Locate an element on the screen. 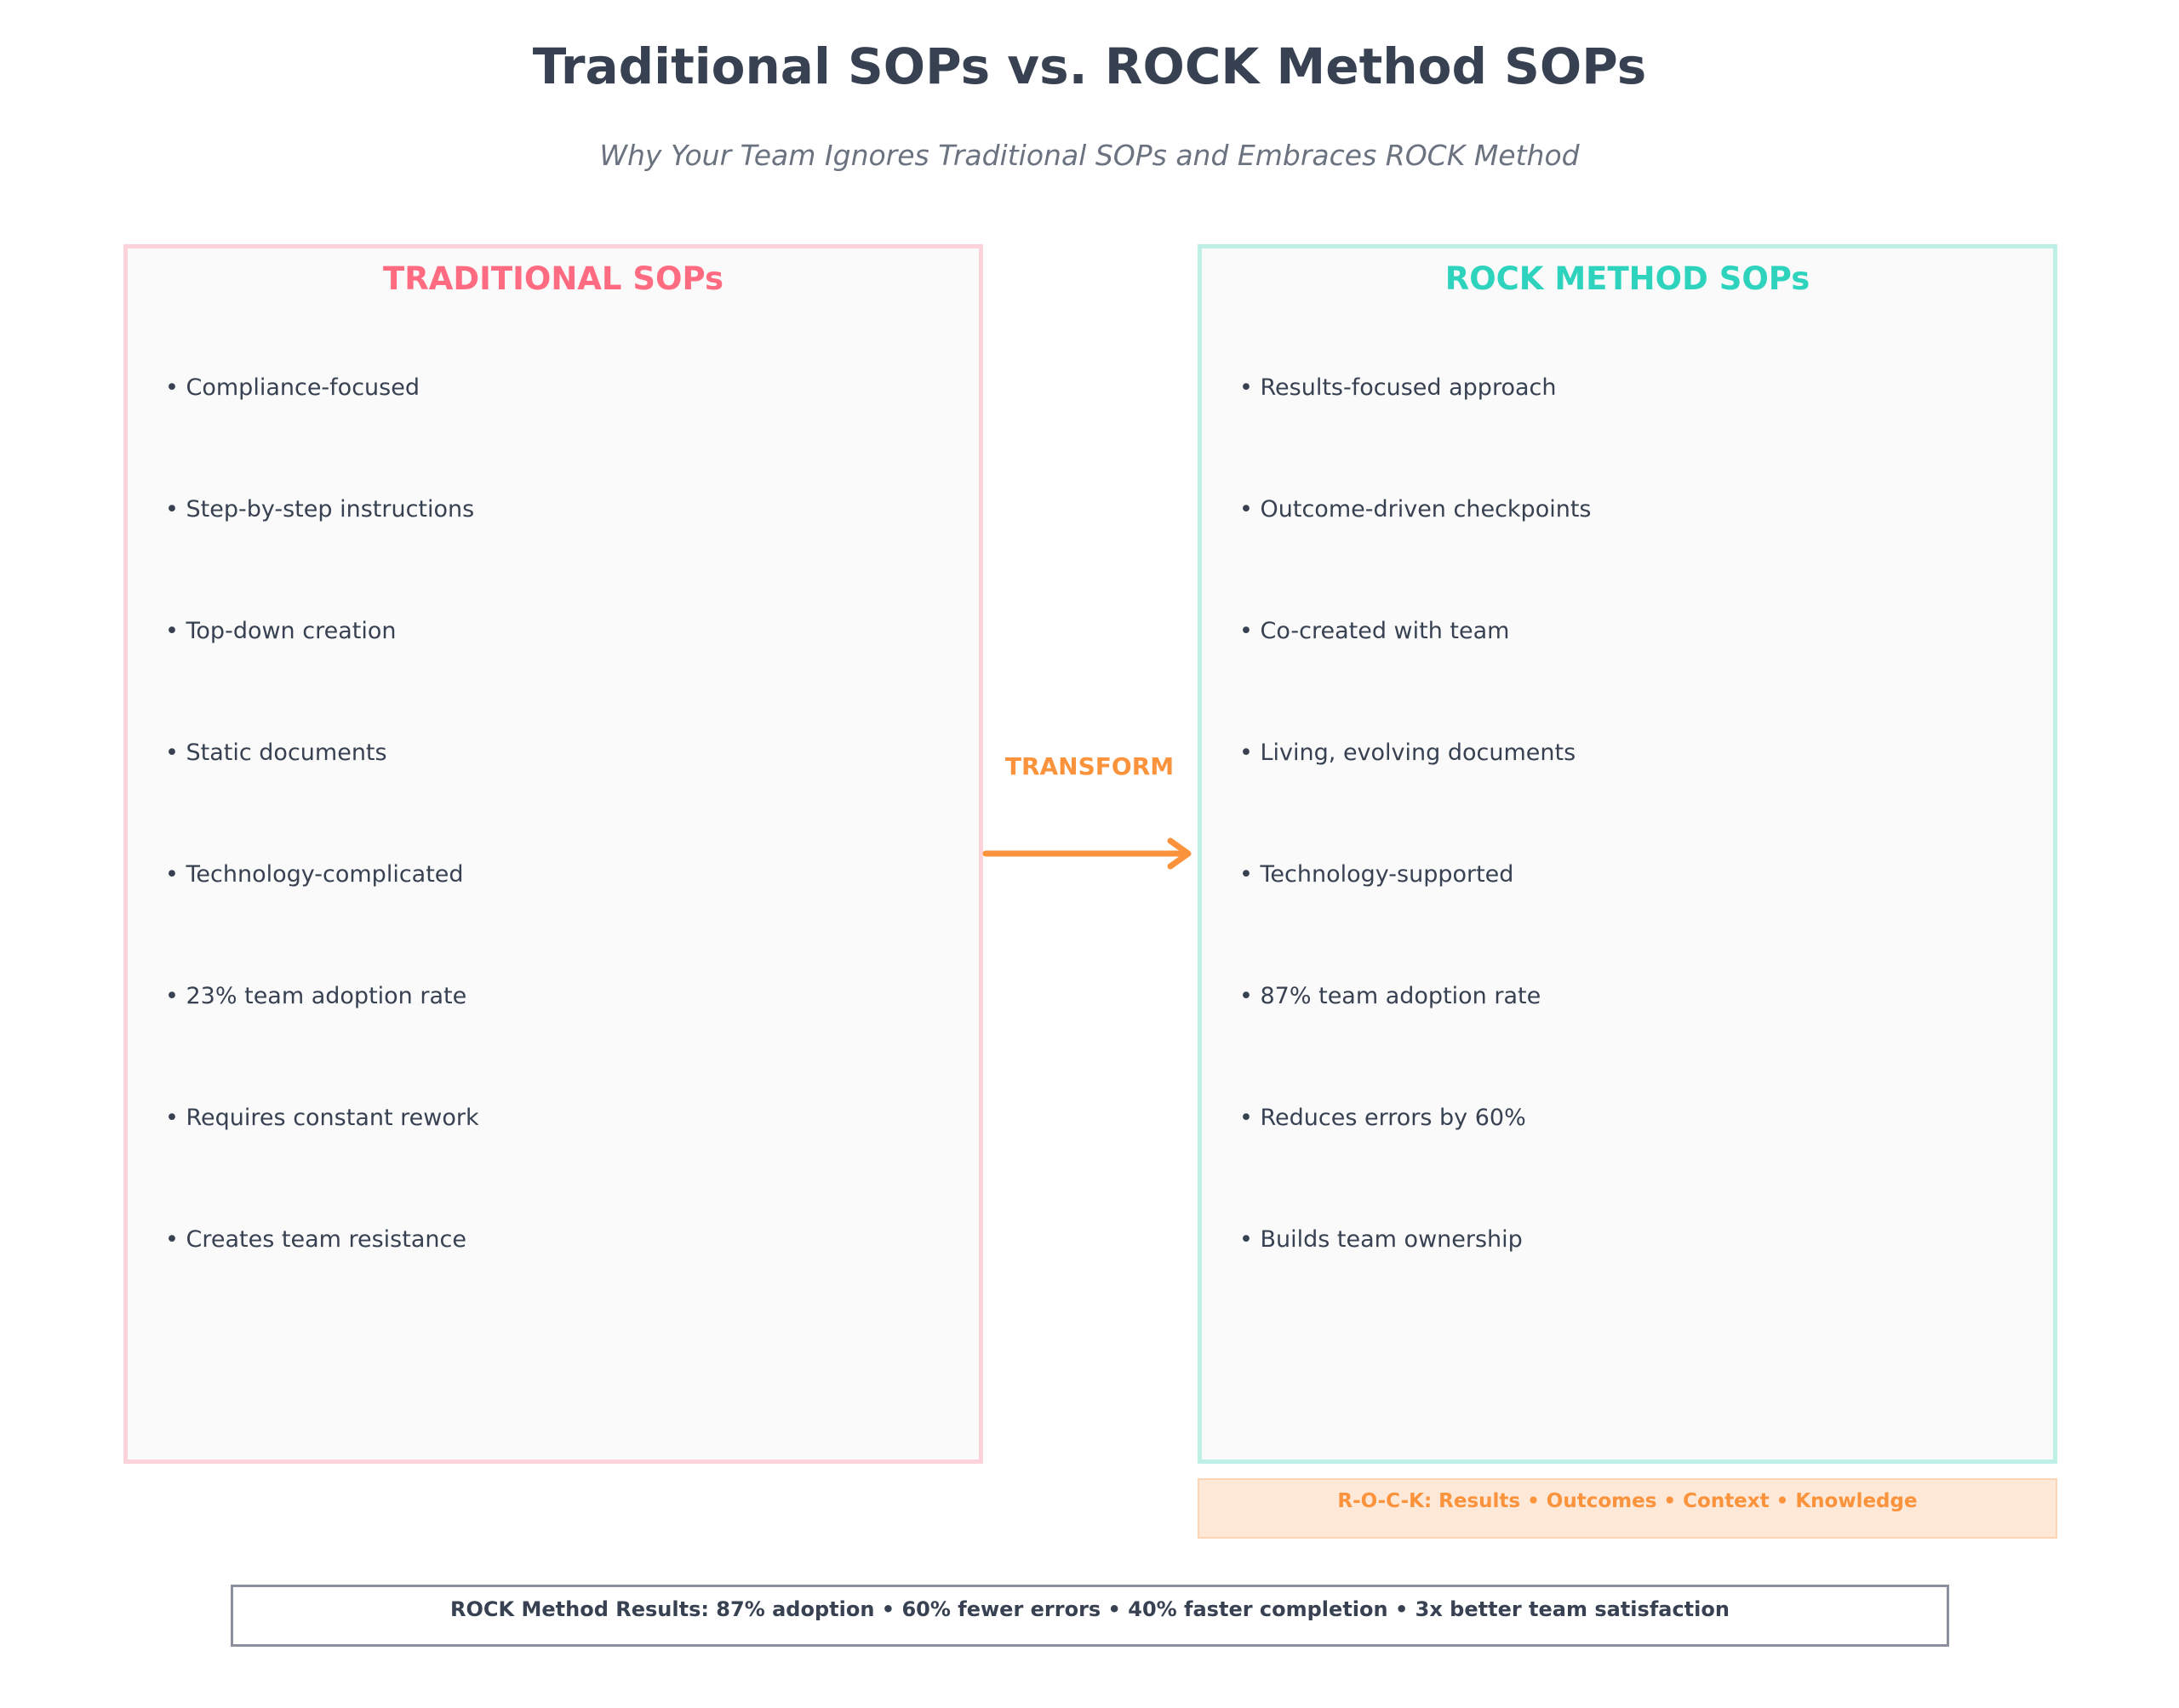 The width and height of the screenshot is (2179, 1708). list-item: • Technology-supported is located at coordinates (1377, 874).